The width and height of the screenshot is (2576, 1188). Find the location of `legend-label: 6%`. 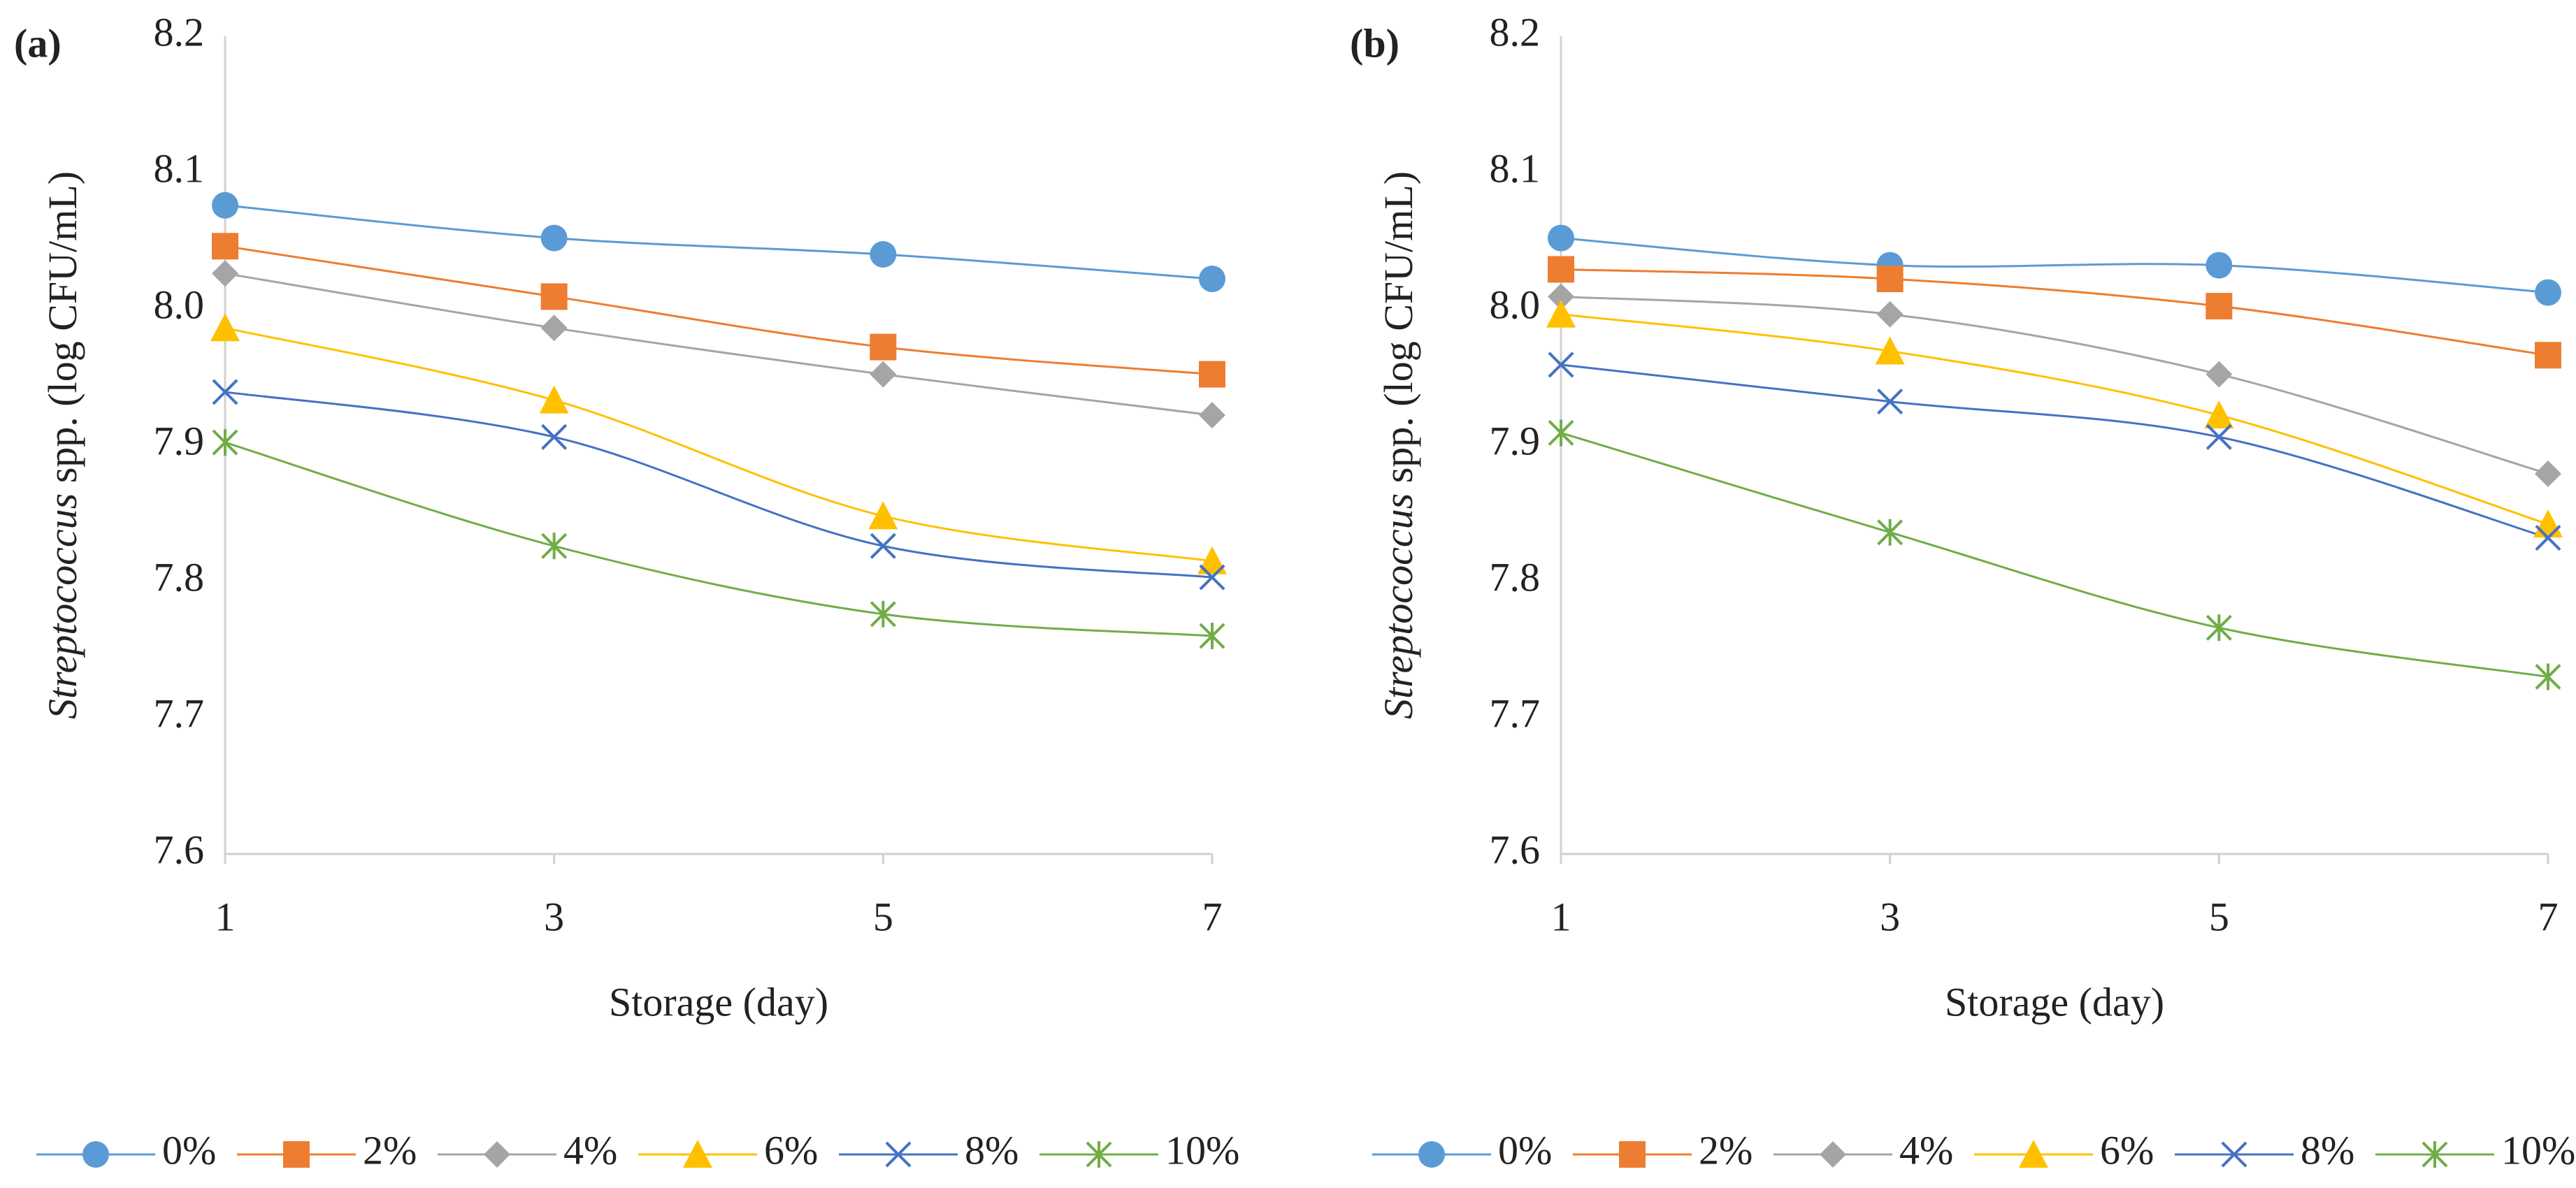

legend-label: 6% is located at coordinates (791, 1150).